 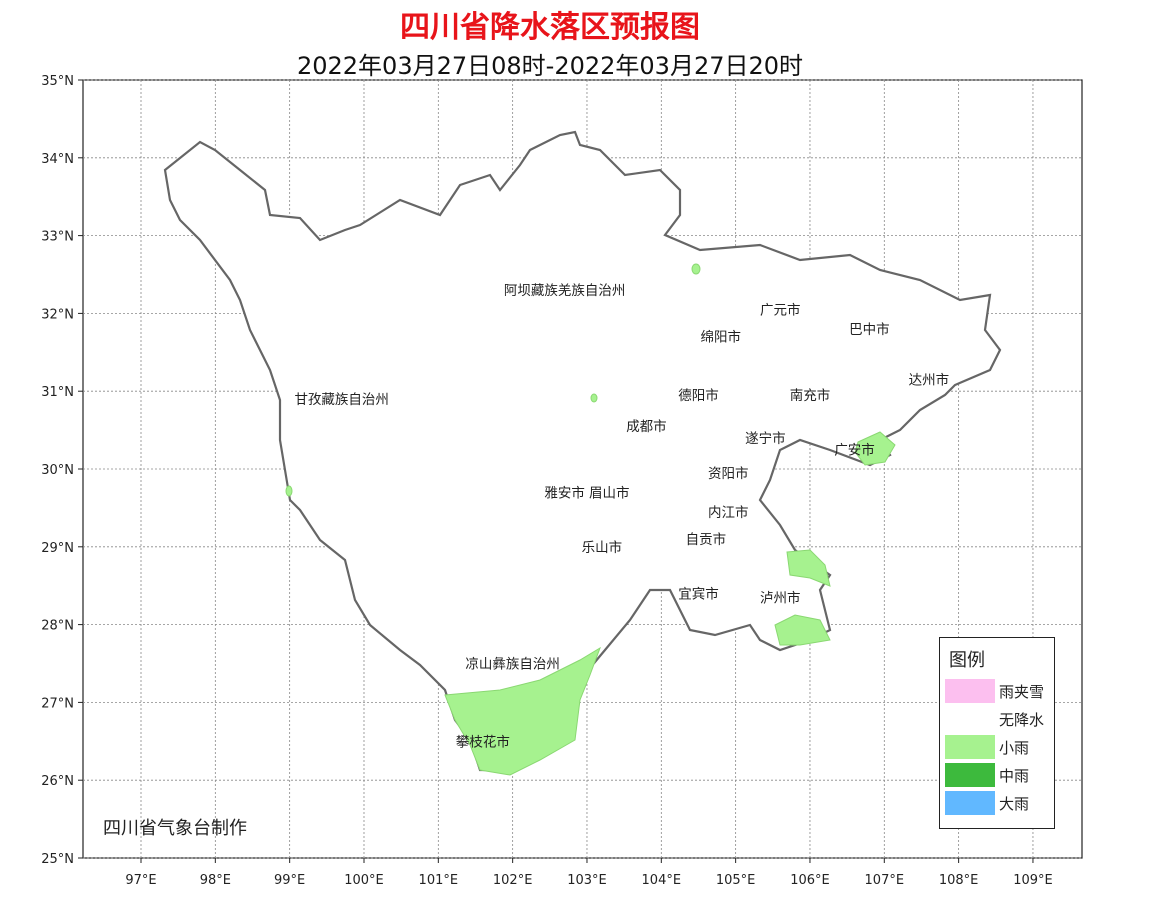 What do you see at coordinates (289, 880) in the screenshot?
I see `lon-tick-label: 99°E` at bounding box center [289, 880].